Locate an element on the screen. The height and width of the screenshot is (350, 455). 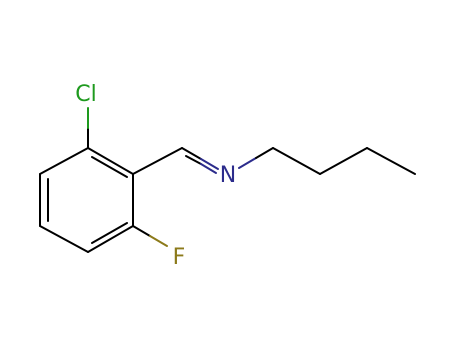
atom-label: N is located at coordinates (228, 175).